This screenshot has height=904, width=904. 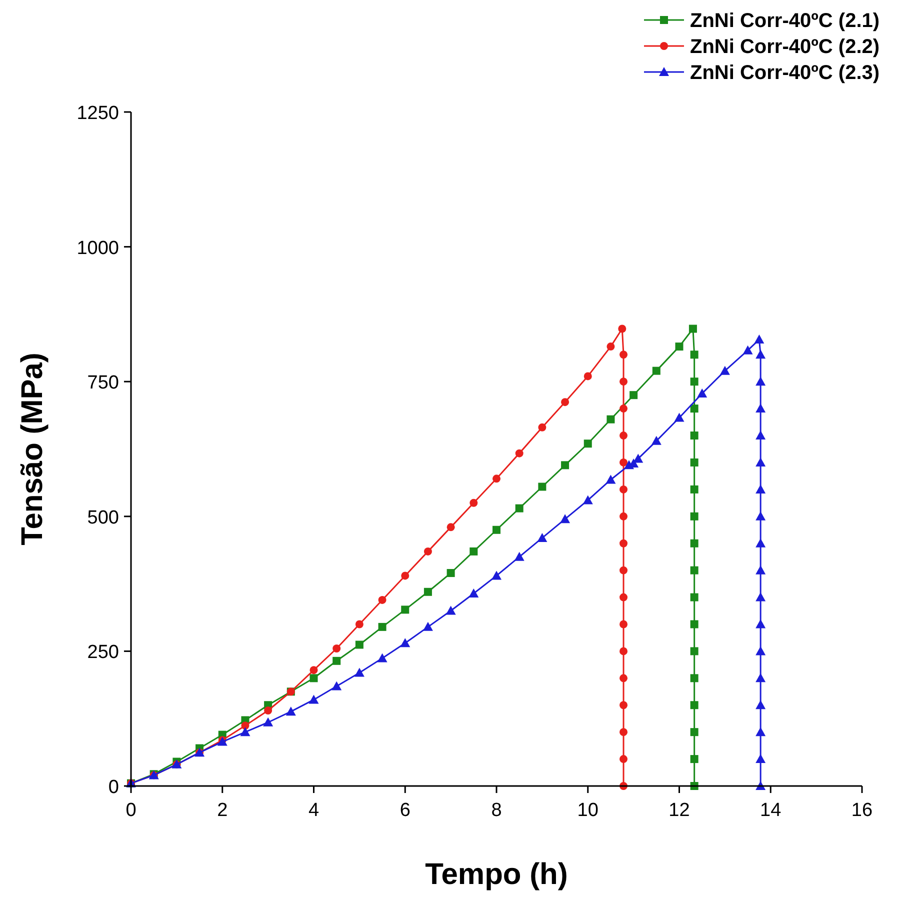 What do you see at coordinates (32, 449) in the screenshot?
I see `y-axis-title: Tensão (MPa)` at bounding box center [32, 449].